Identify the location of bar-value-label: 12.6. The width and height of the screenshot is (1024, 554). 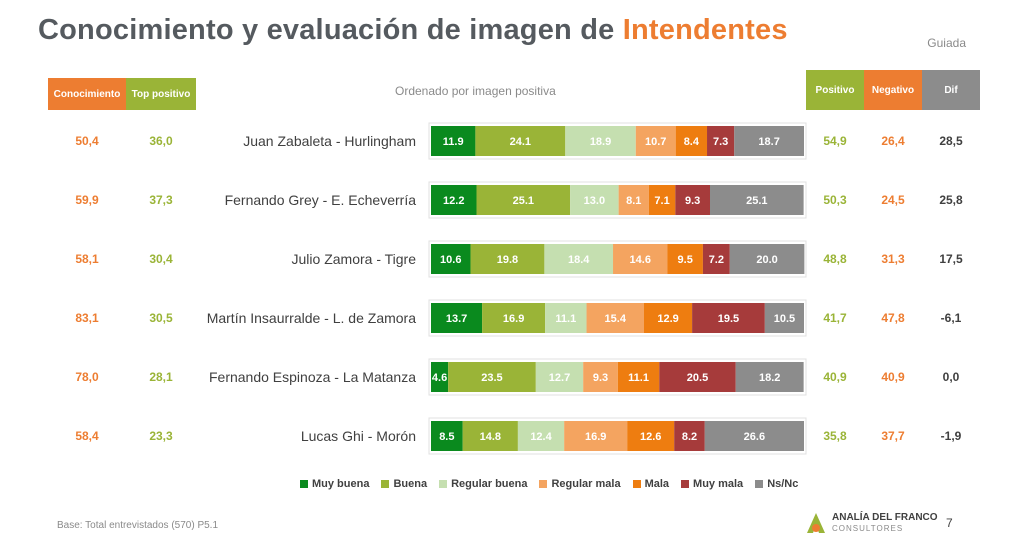
(650, 437).